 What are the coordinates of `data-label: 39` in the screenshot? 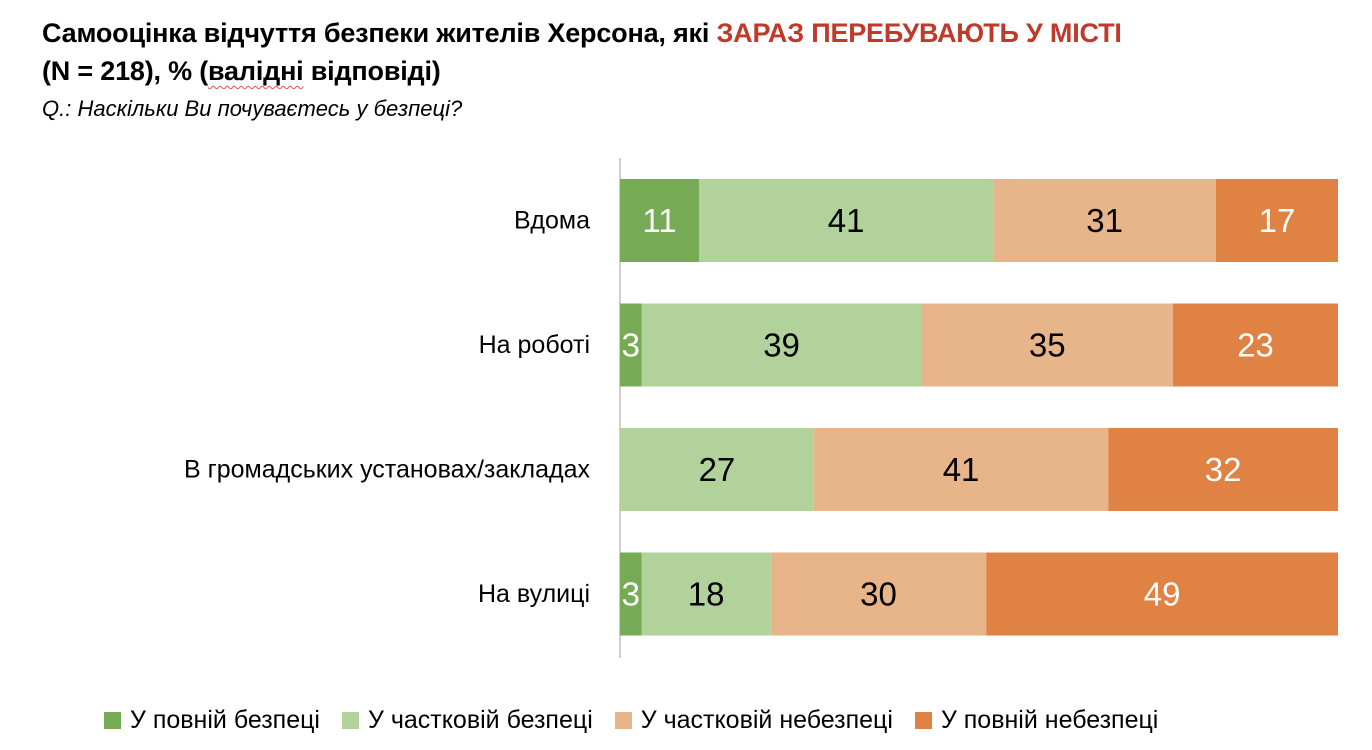 It's located at (781, 345).